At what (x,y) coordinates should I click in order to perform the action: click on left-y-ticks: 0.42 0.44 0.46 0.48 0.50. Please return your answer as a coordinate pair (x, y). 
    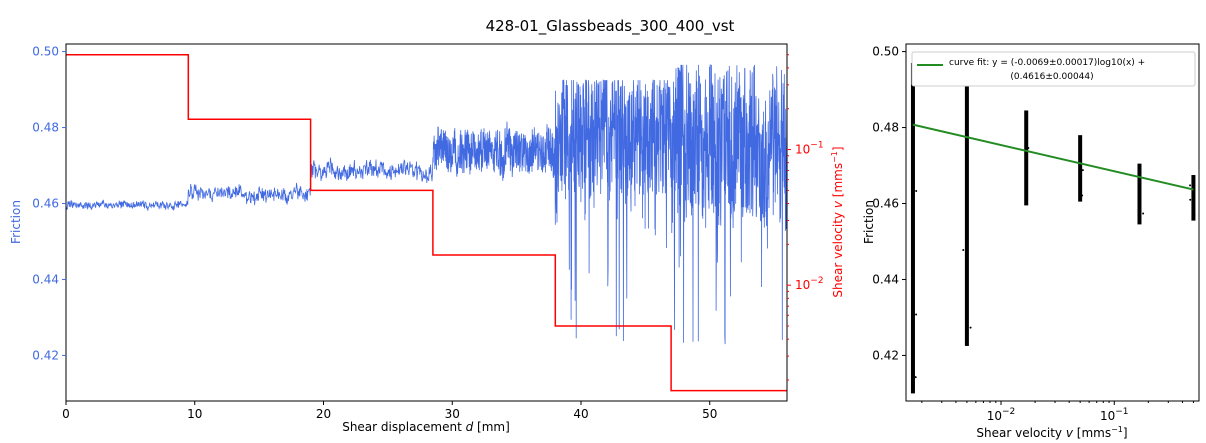
    Looking at the image, I should click on (49, 203).